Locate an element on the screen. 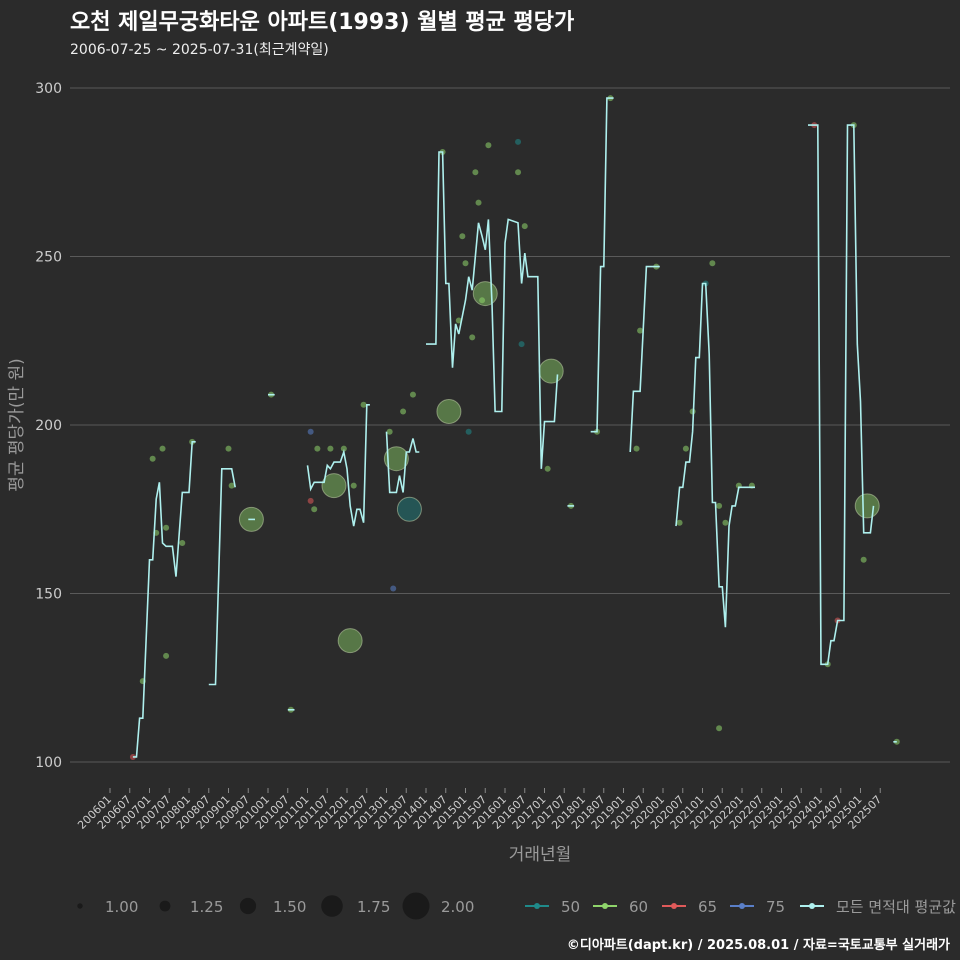 The width and height of the screenshot is (960, 960). size-legend-label: 1.25 is located at coordinates (206, 907).